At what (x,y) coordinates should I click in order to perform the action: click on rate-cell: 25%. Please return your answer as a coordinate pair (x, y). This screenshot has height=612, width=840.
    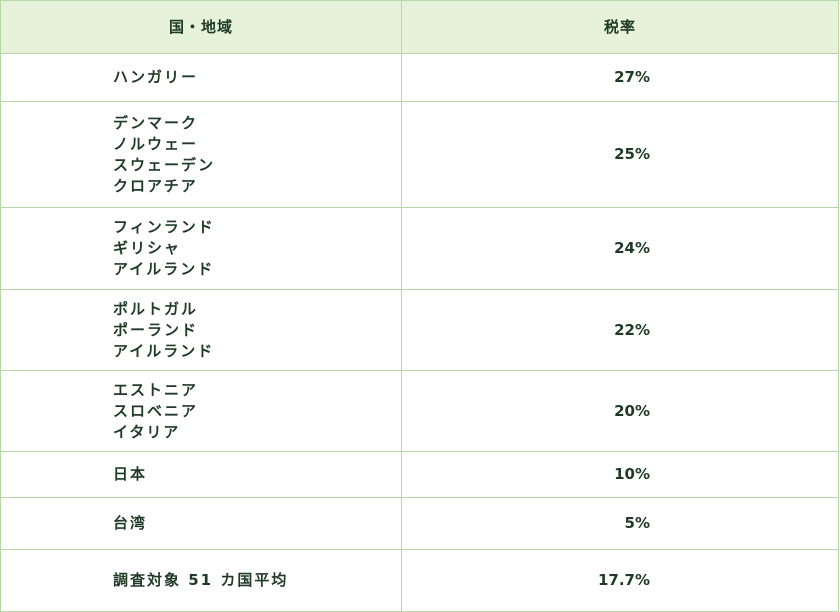
    Looking at the image, I should click on (620, 154).